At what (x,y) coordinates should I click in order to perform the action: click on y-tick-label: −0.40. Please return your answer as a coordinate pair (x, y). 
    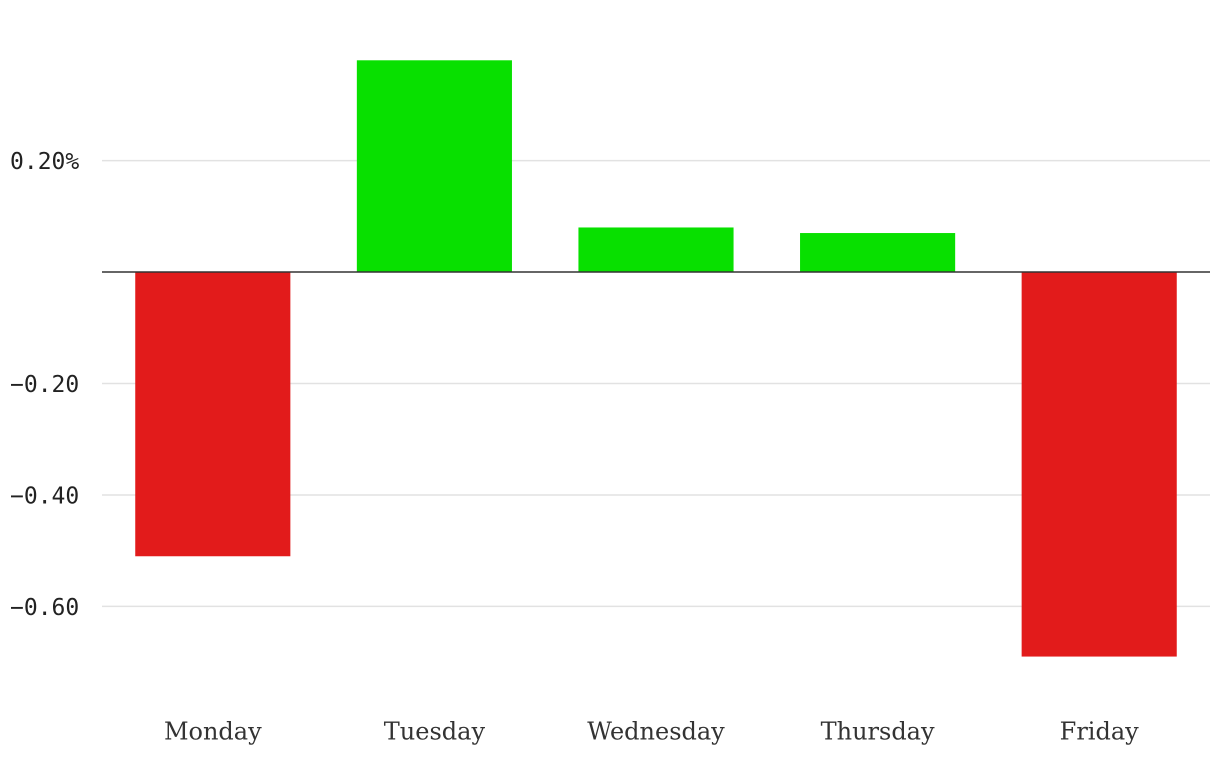
    Looking at the image, I should click on (44, 496).